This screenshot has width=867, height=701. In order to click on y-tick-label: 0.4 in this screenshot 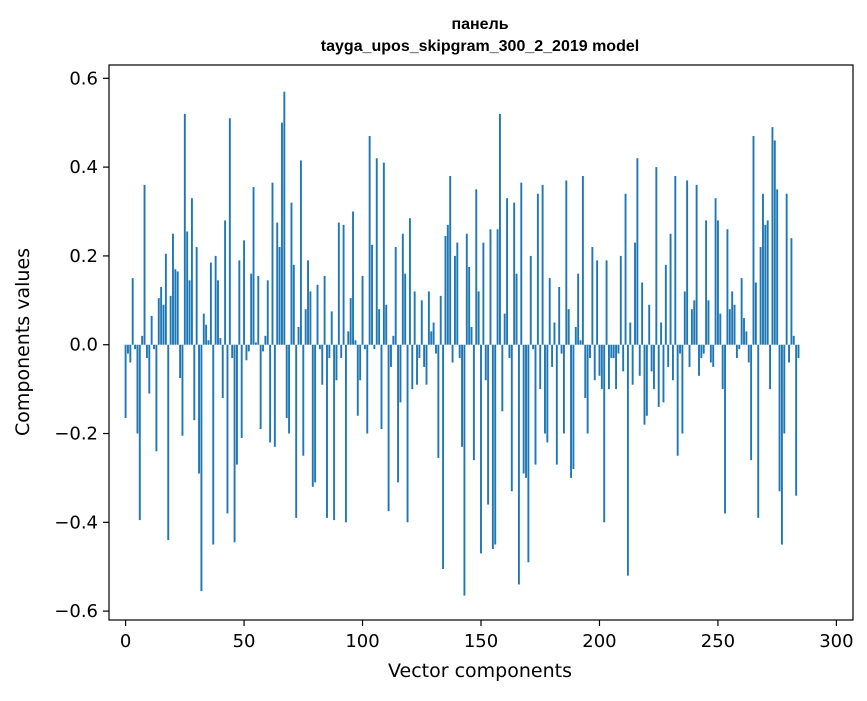, I will do `click(83, 167)`.